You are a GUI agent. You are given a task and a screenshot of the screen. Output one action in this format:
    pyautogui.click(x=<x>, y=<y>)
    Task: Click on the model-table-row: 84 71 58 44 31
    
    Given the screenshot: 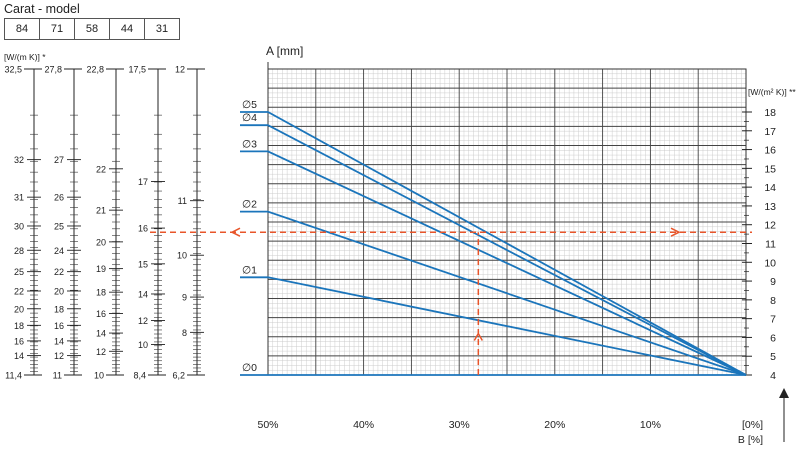 What is the action you would take?
    pyautogui.click(x=92, y=29)
    